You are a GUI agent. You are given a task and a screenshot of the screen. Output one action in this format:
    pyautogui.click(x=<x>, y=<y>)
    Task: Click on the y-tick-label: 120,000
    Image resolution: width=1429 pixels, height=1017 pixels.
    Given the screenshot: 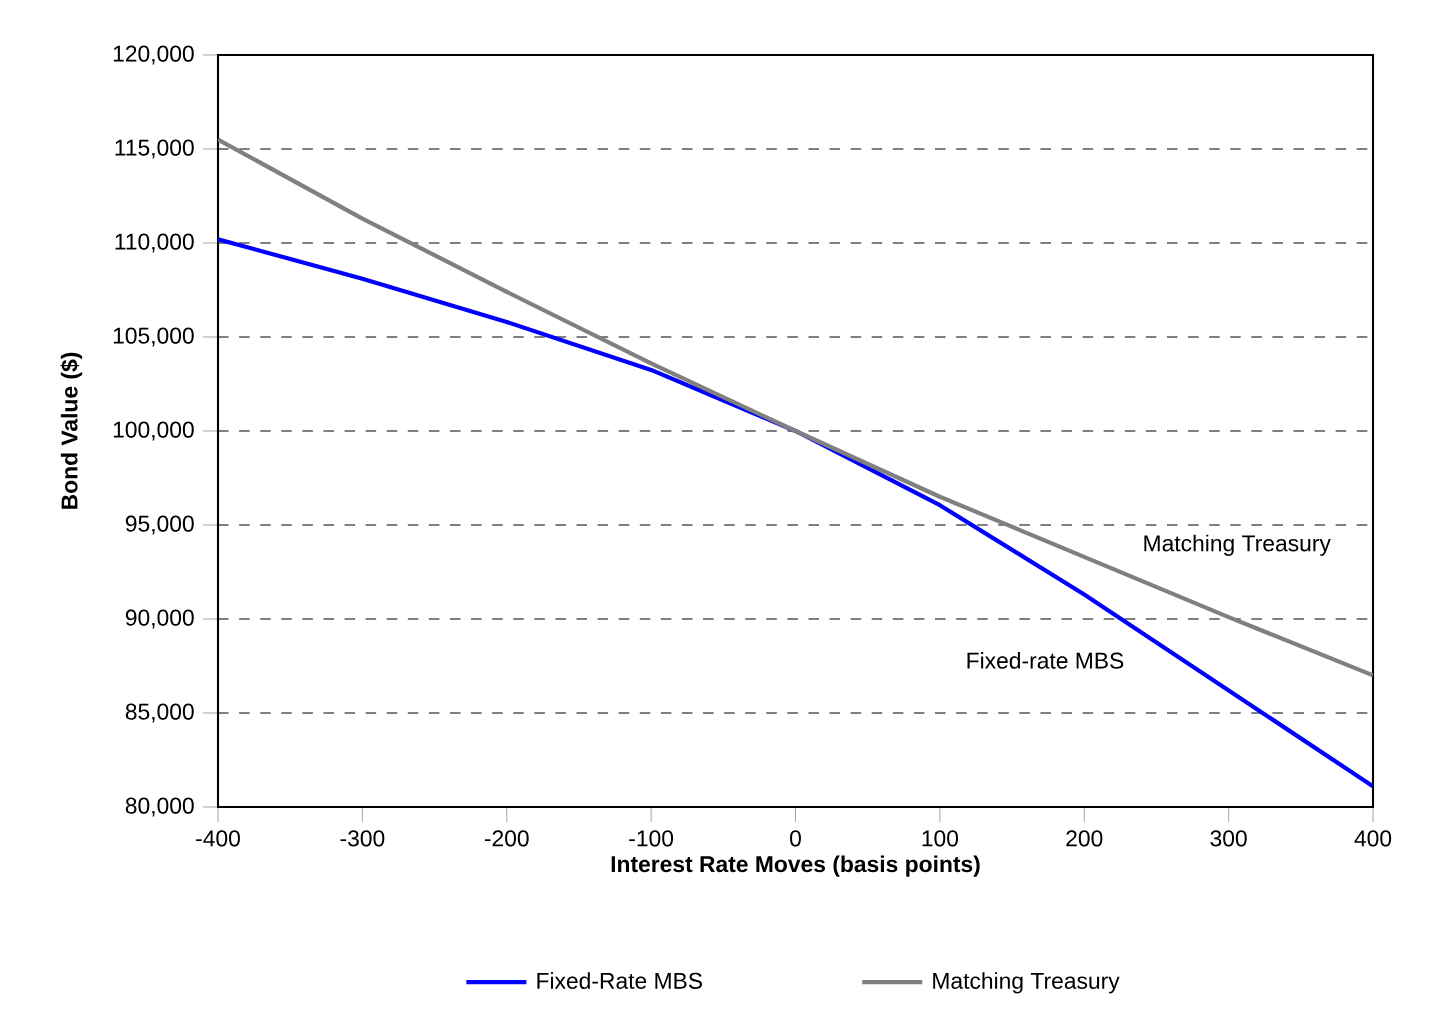 What is the action you would take?
    pyautogui.click(x=153, y=55)
    